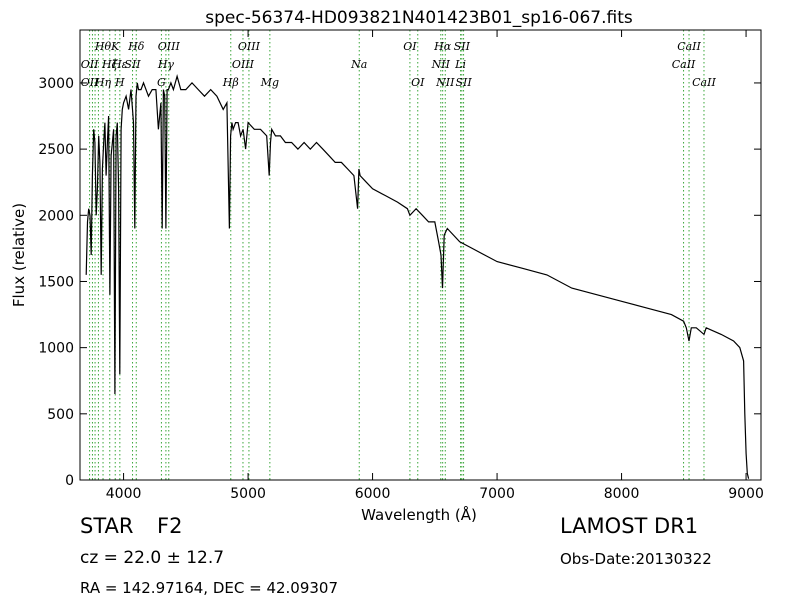  I want to click on line-label: Hε, so click(119, 64).